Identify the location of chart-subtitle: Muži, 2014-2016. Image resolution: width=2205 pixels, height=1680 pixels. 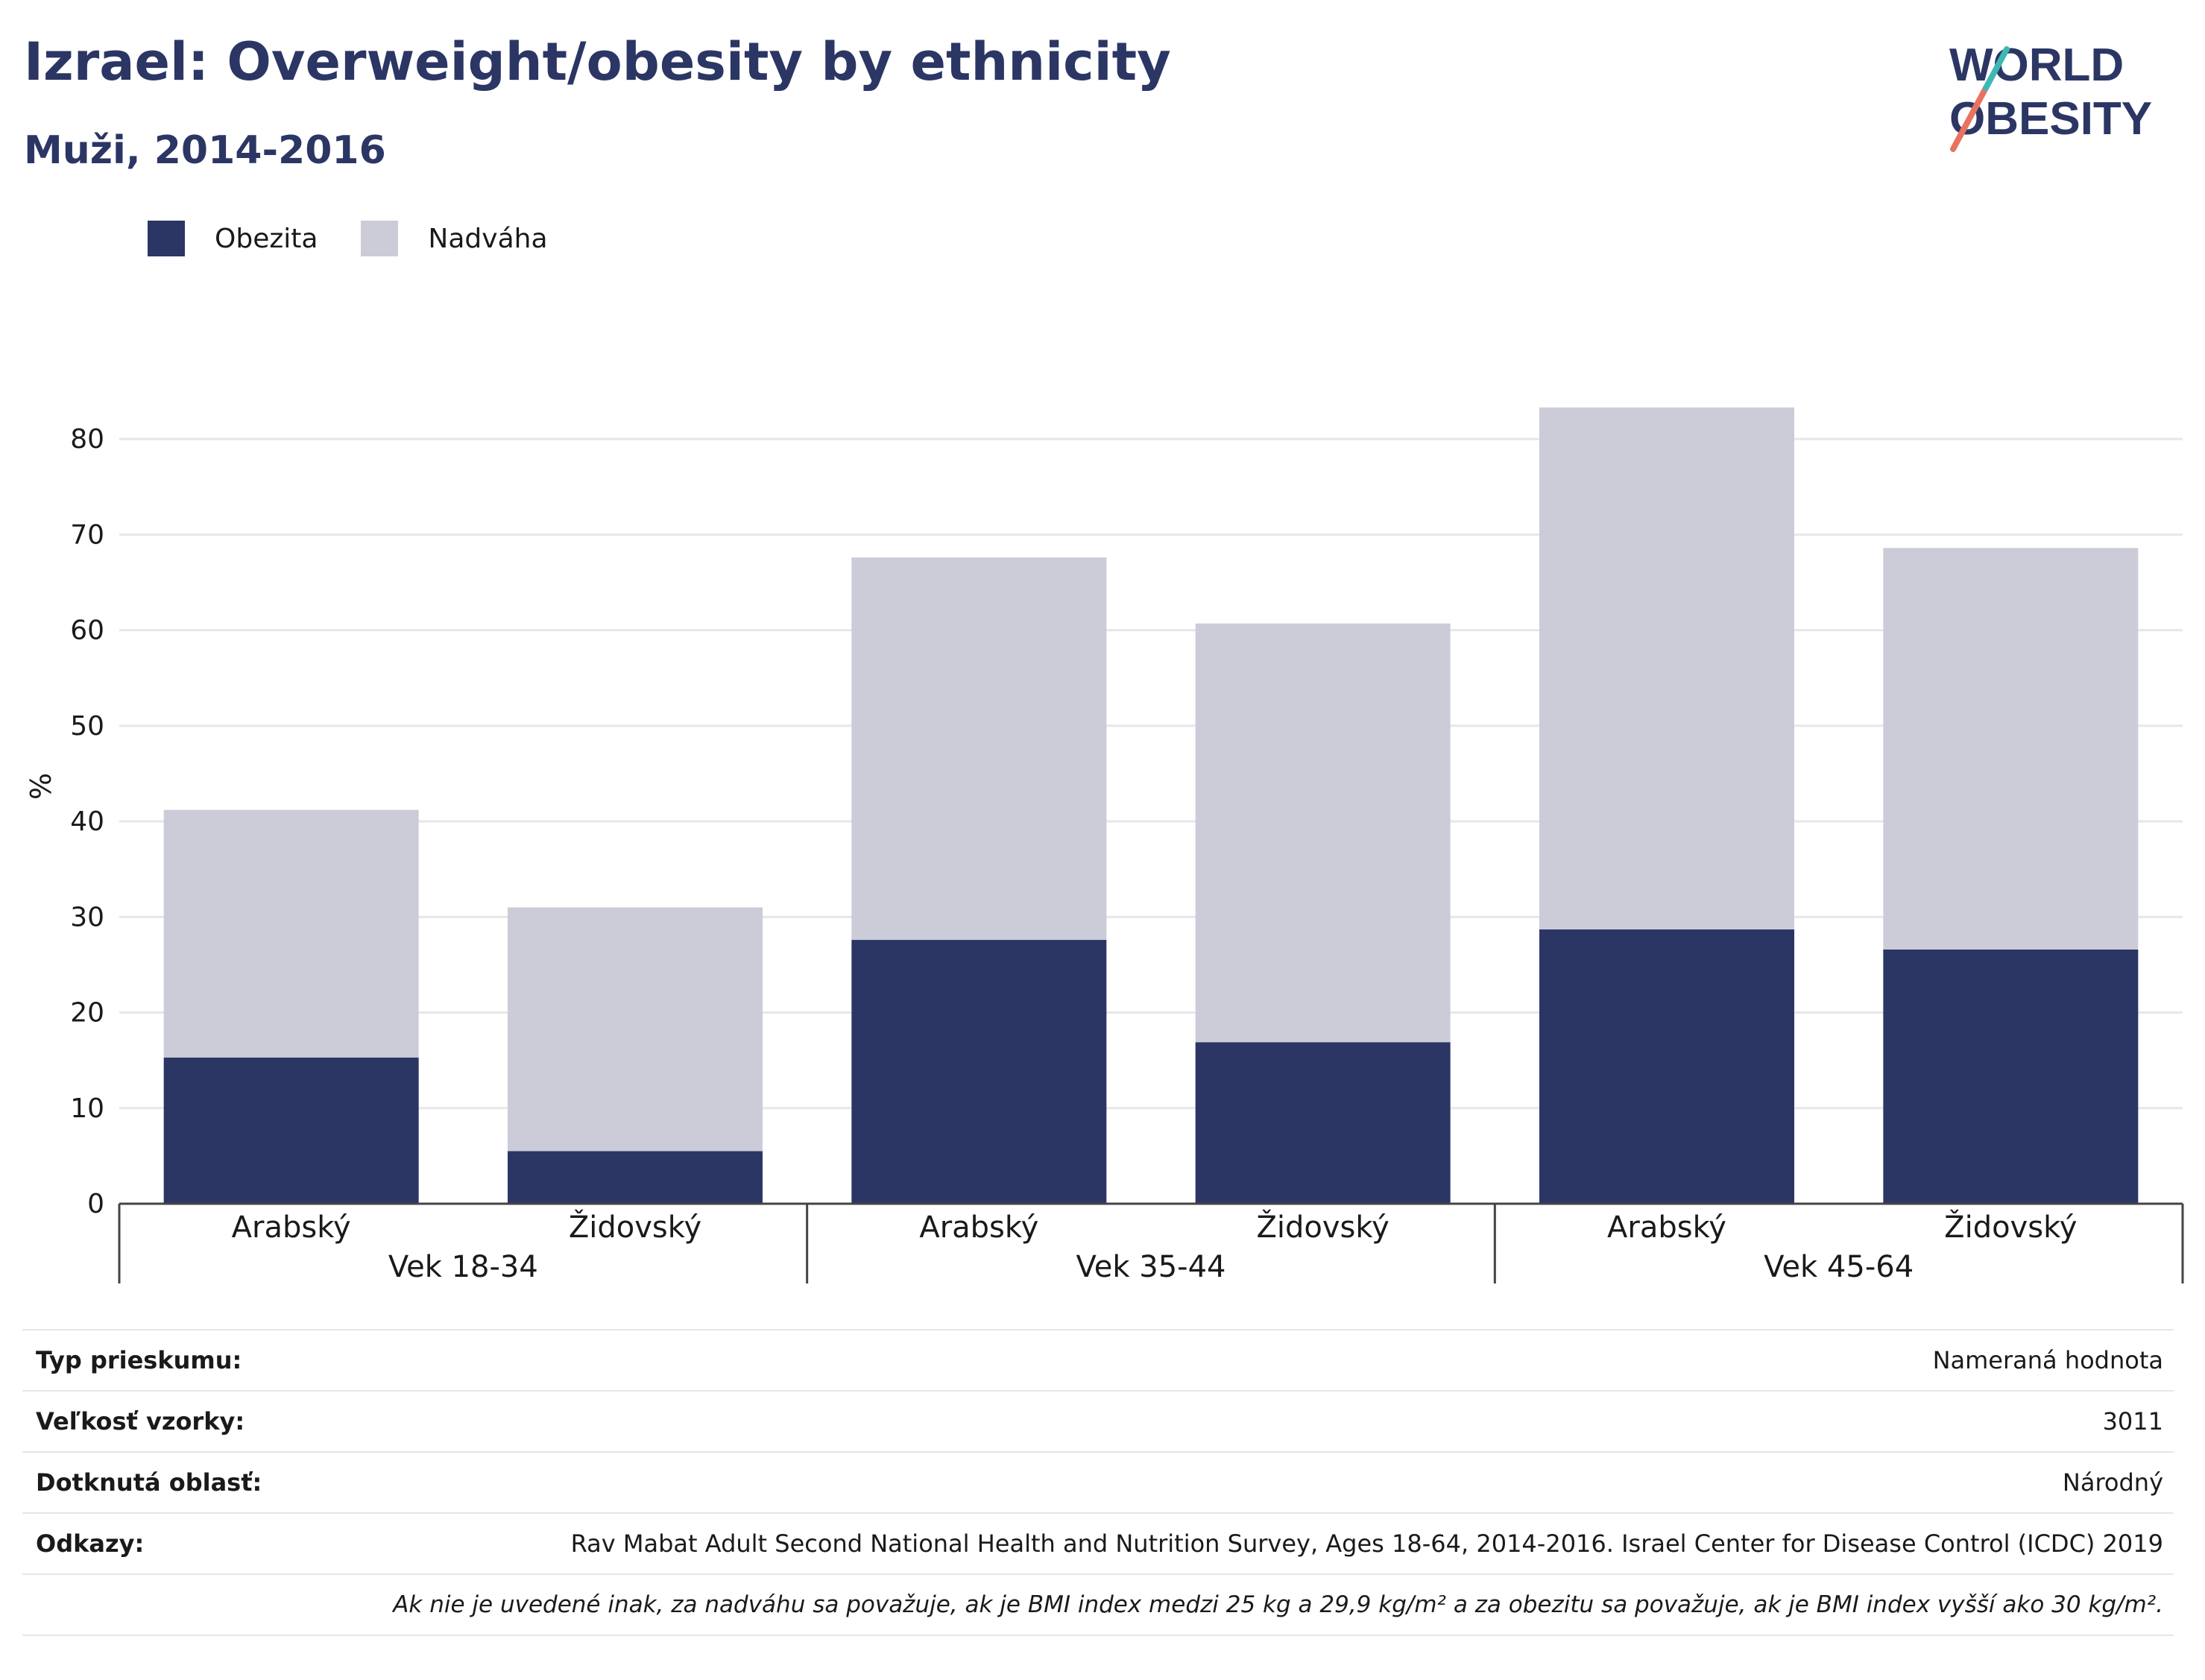
(205, 150).